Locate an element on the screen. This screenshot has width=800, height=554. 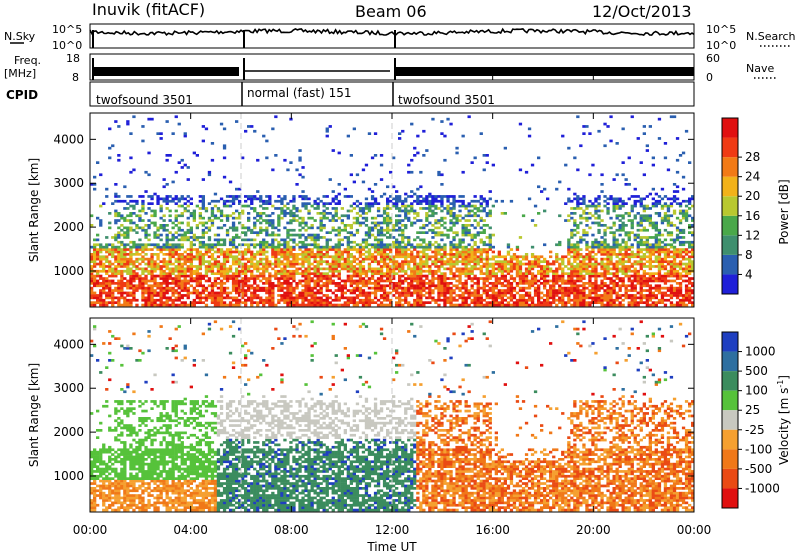
velocity-colorbar-label-end: ] is located at coordinates (784, 377).